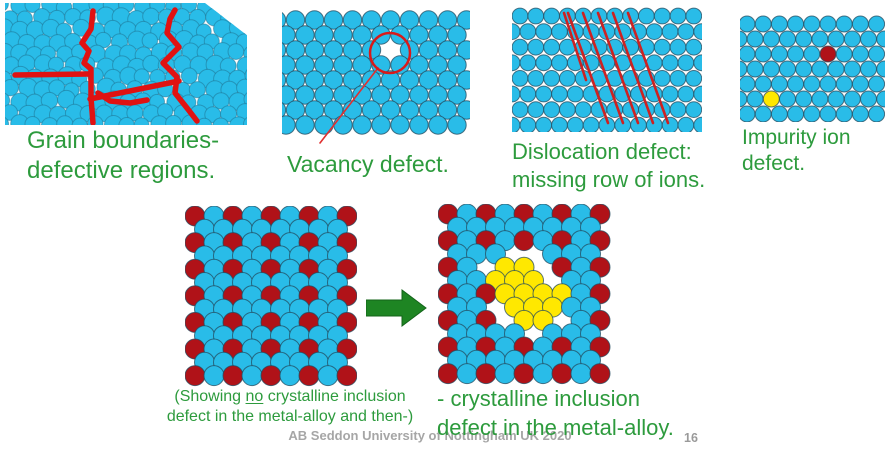  Describe the element at coordinates (609, 179) in the screenshot. I see `dislocation-caption-line2: missing row of ions.` at that location.